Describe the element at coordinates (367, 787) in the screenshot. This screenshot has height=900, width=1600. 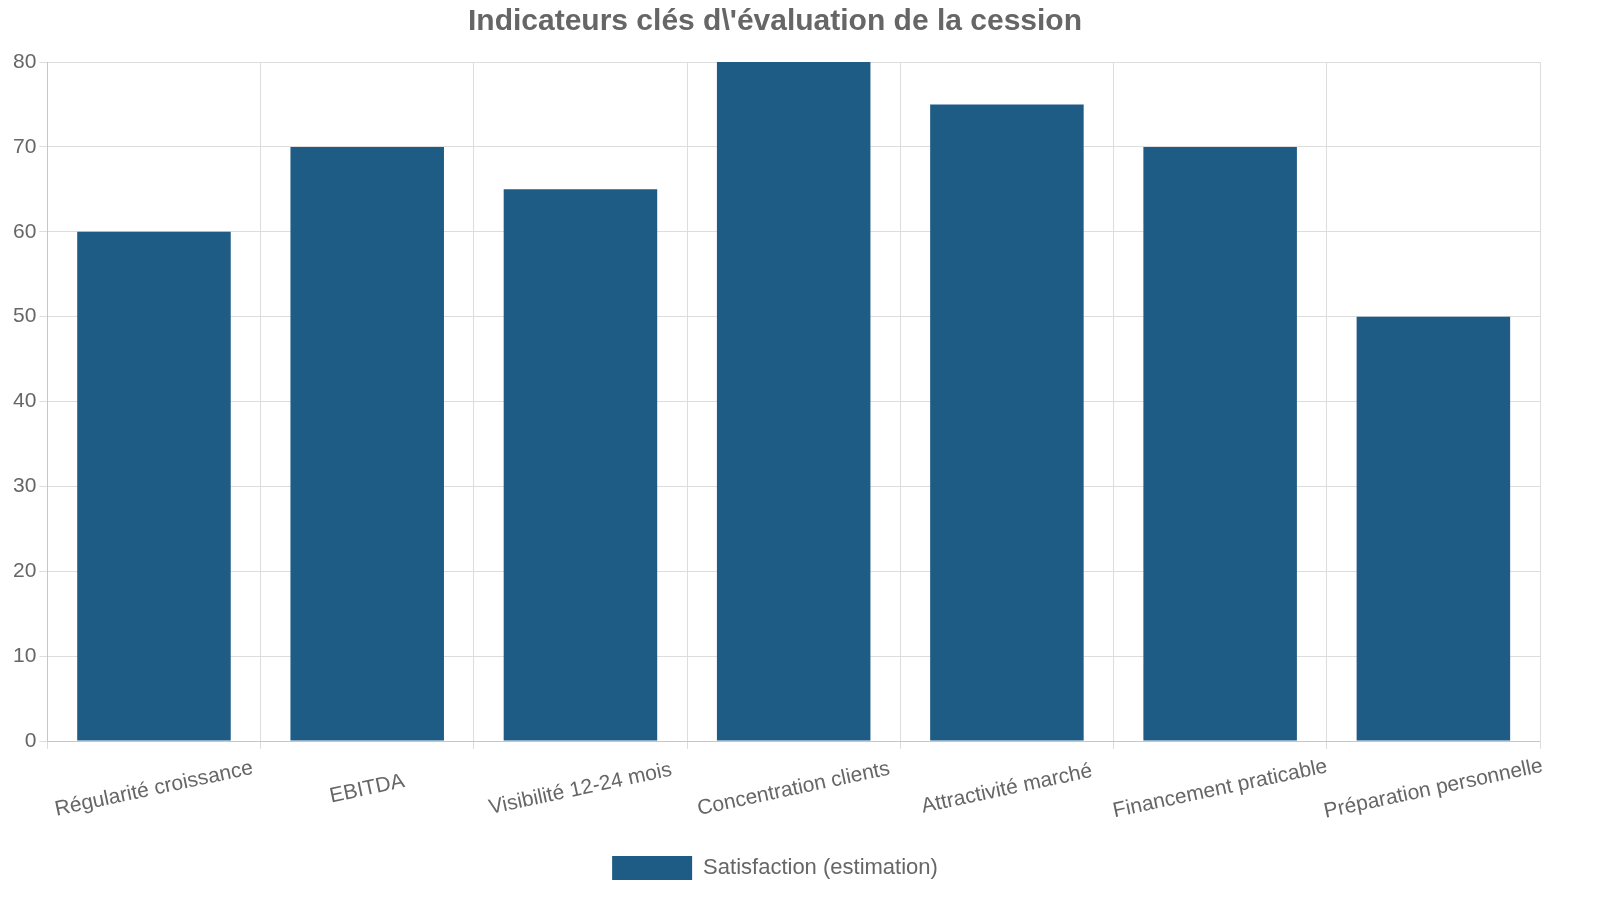
I see `x-tick-label: EBITDA` at that location.